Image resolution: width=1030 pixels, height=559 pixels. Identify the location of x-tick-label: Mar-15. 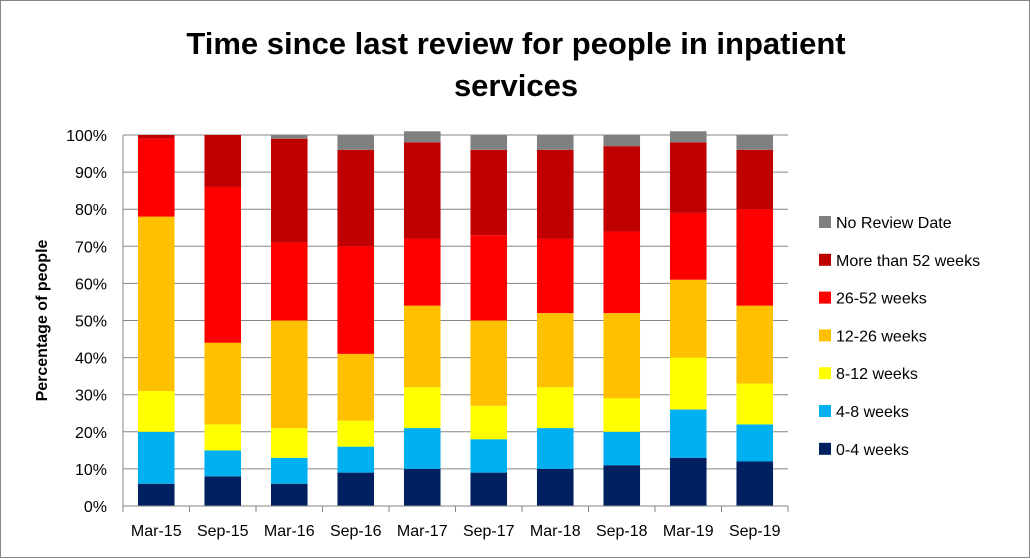
(156, 531).